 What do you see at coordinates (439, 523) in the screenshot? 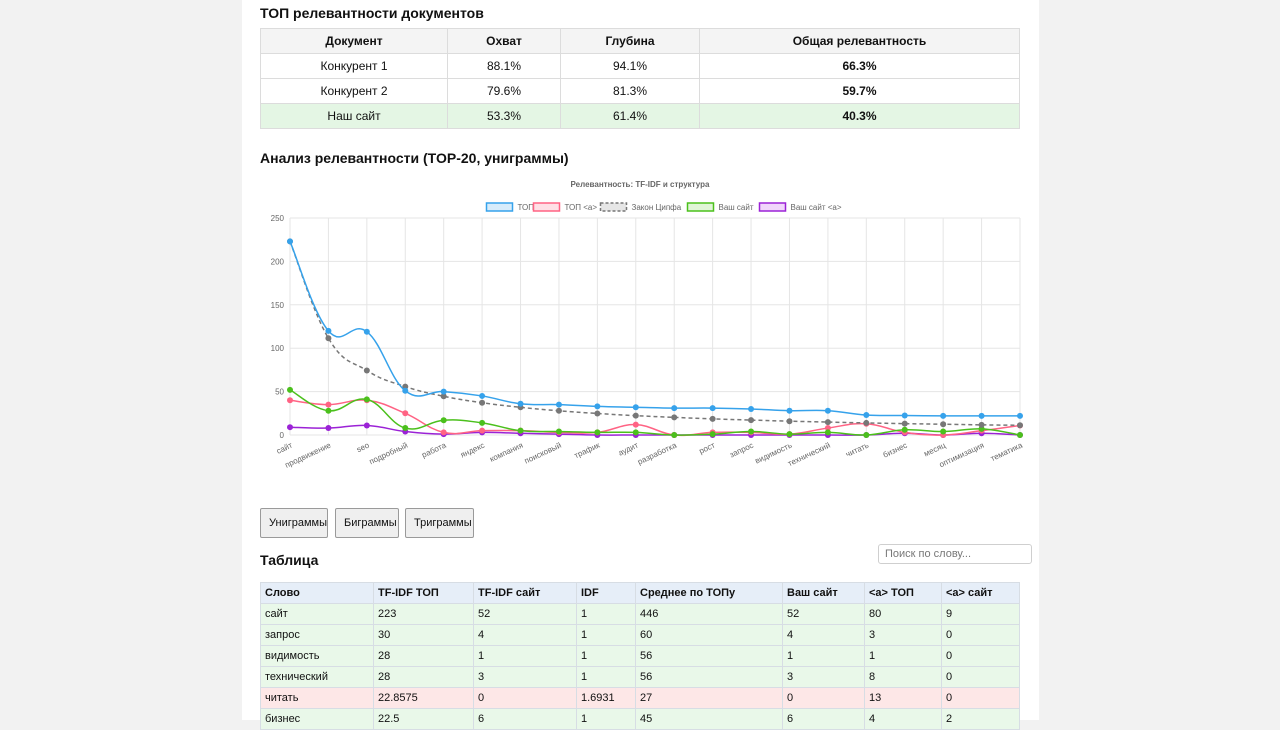
I see `trigrams-button: Триграммы` at bounding box center [439, 523].